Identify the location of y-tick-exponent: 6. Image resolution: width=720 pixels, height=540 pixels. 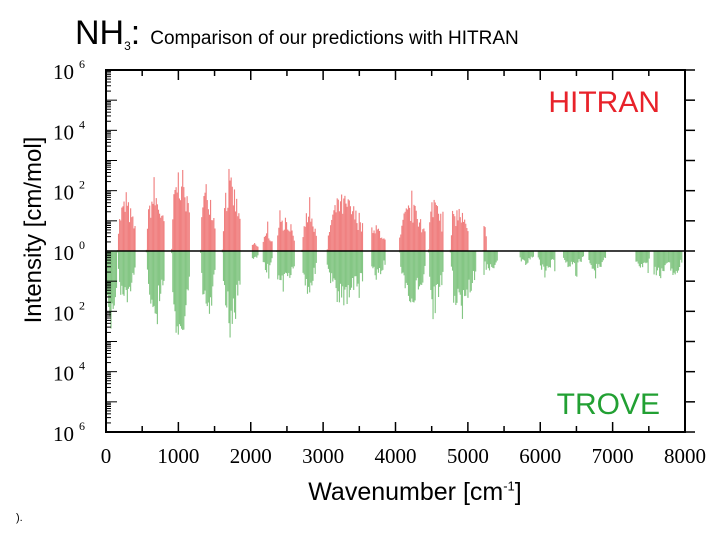
(82, 64).